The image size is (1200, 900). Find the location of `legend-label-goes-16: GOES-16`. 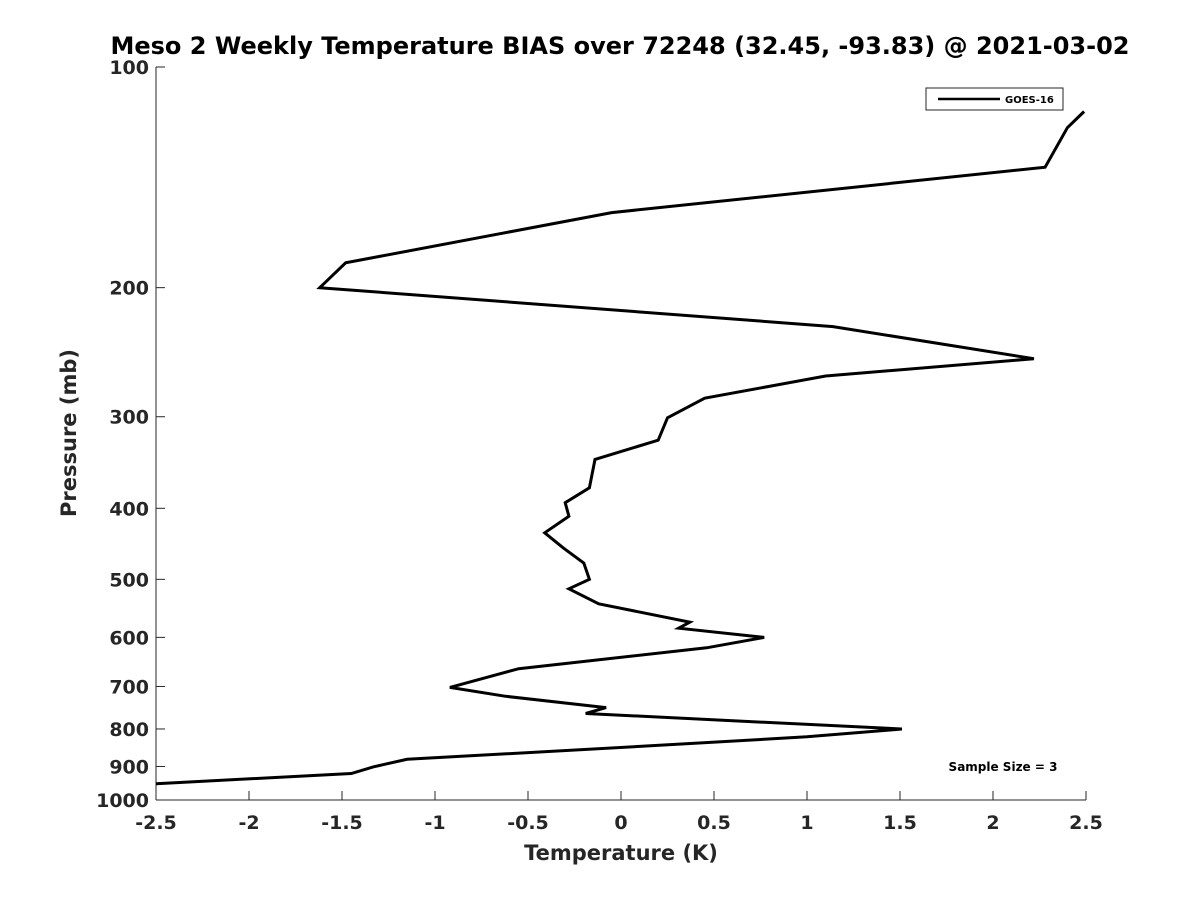

legend-label-goes-16: GOES-16 is located at coordinates (1029, 100).